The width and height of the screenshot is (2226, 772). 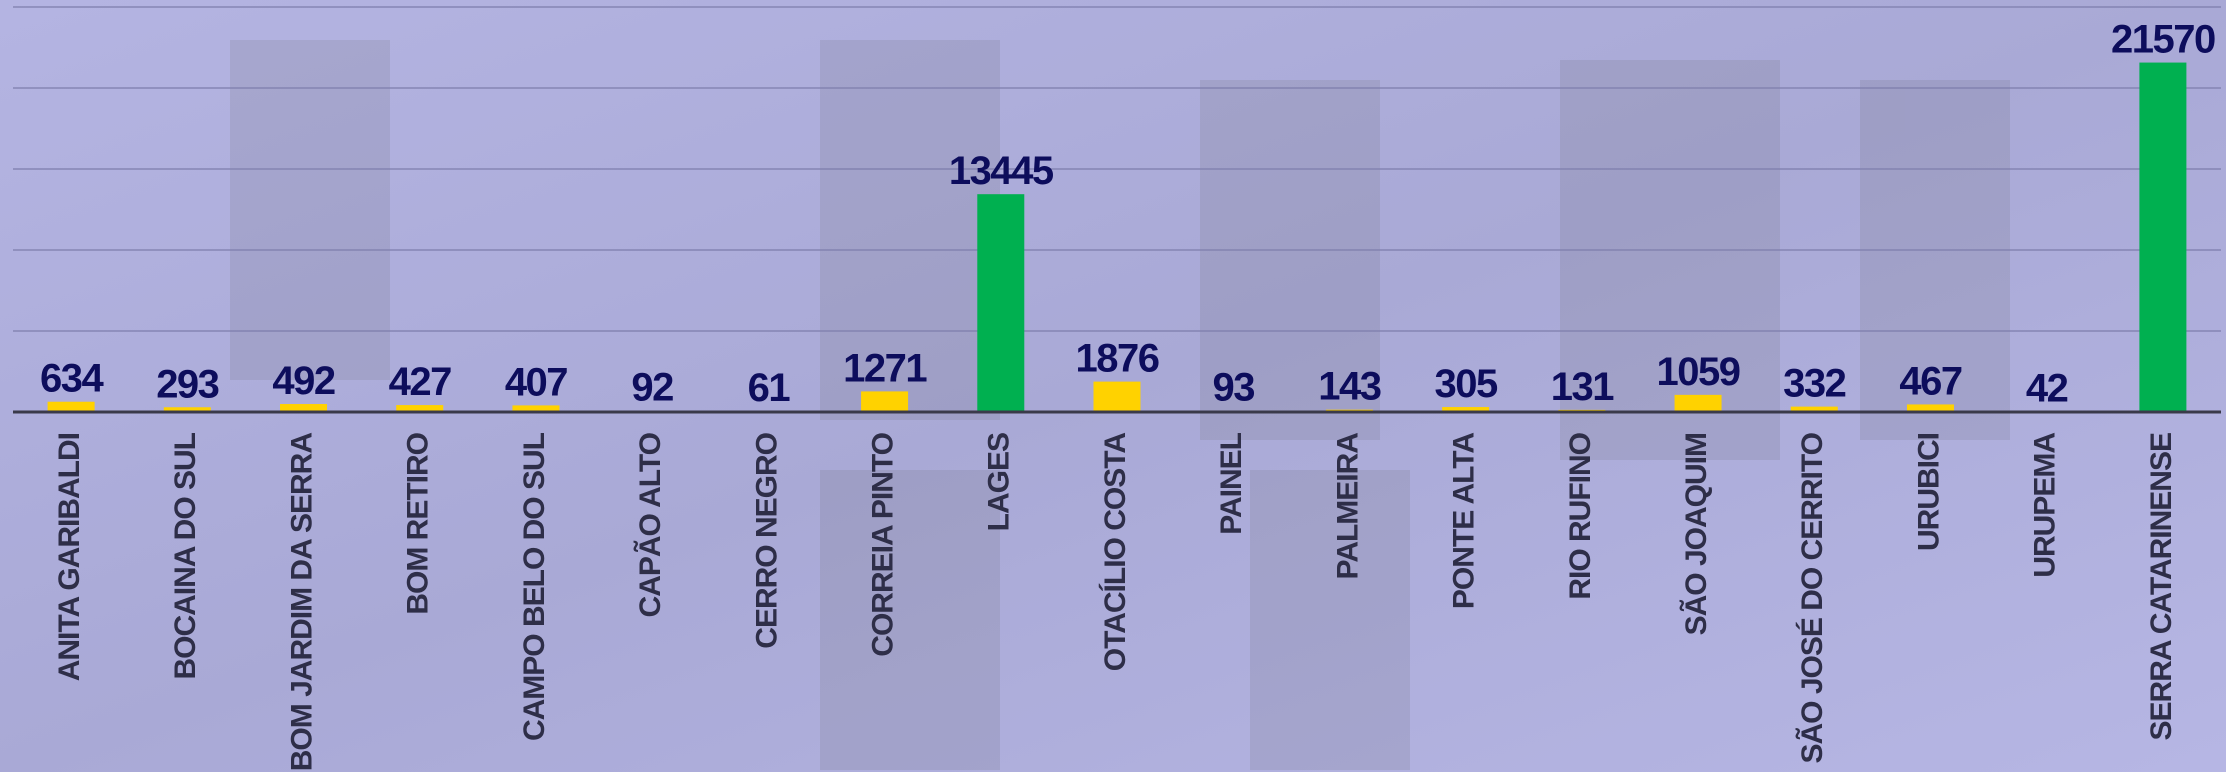 I want to click on value-label: 42, so click(x=2047, y=388).